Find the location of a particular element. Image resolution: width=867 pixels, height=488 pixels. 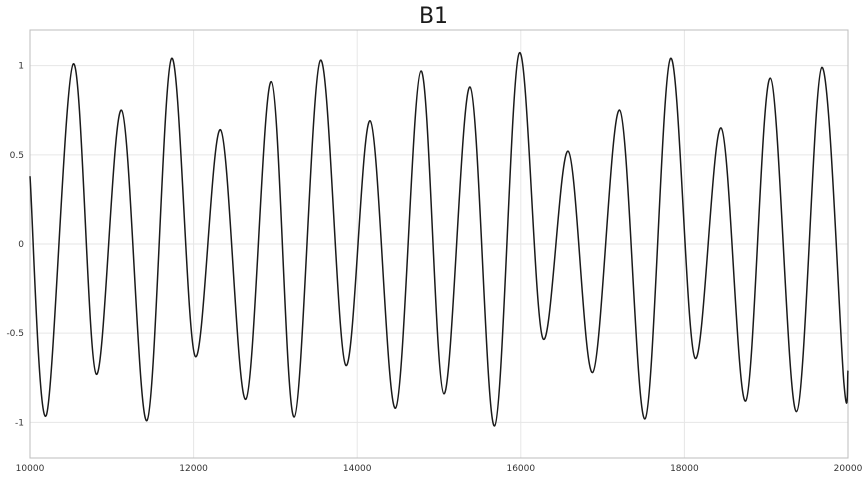

y-tick-label: 1 is located at coordinates (21, 67).